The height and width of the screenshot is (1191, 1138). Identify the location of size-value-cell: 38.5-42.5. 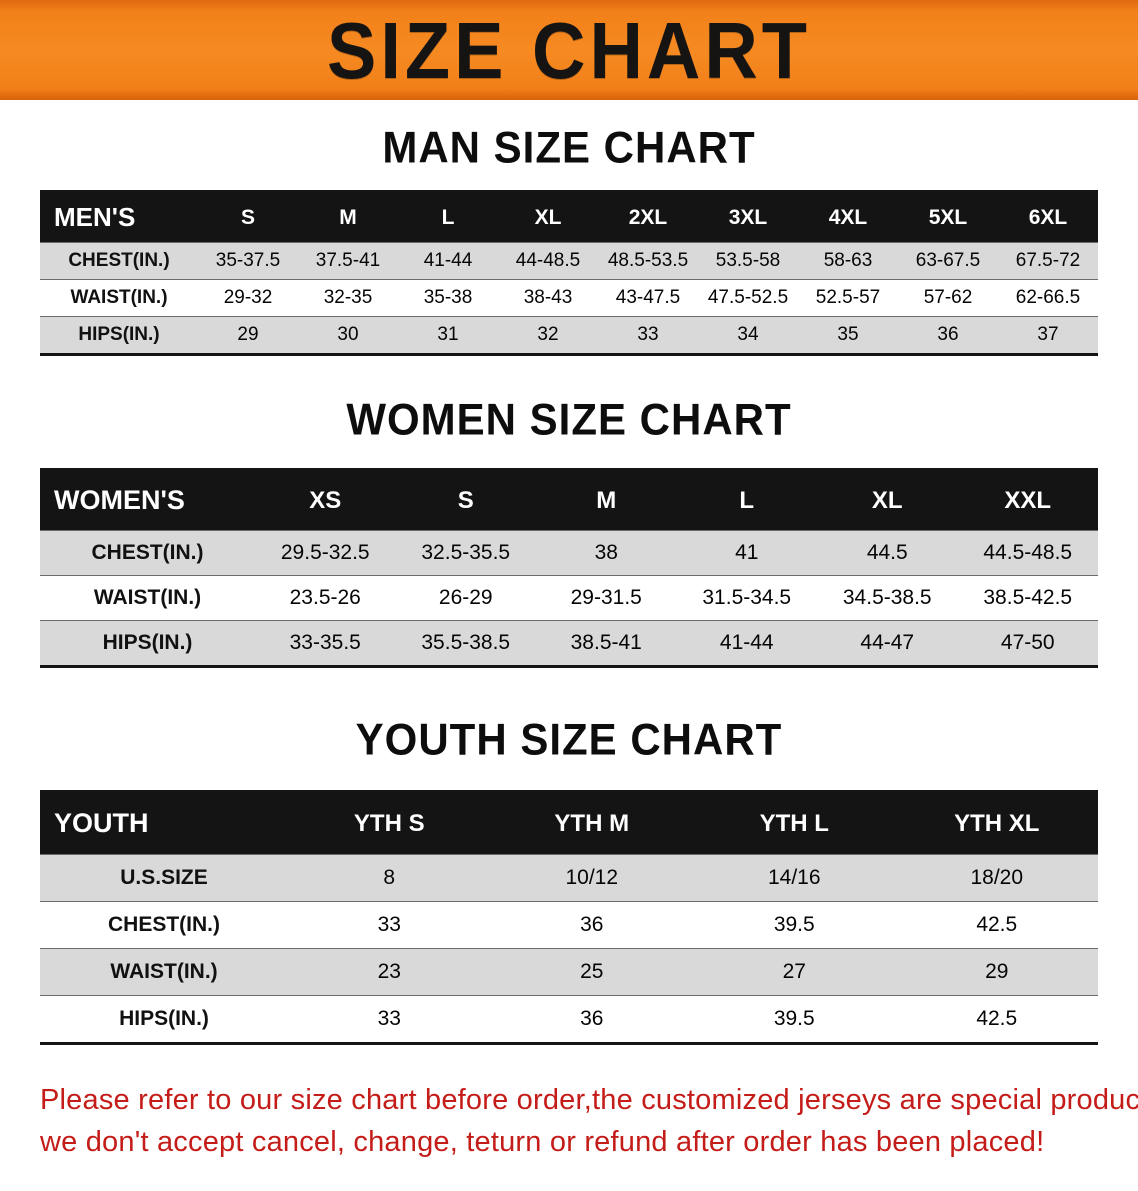
(1028, 597).